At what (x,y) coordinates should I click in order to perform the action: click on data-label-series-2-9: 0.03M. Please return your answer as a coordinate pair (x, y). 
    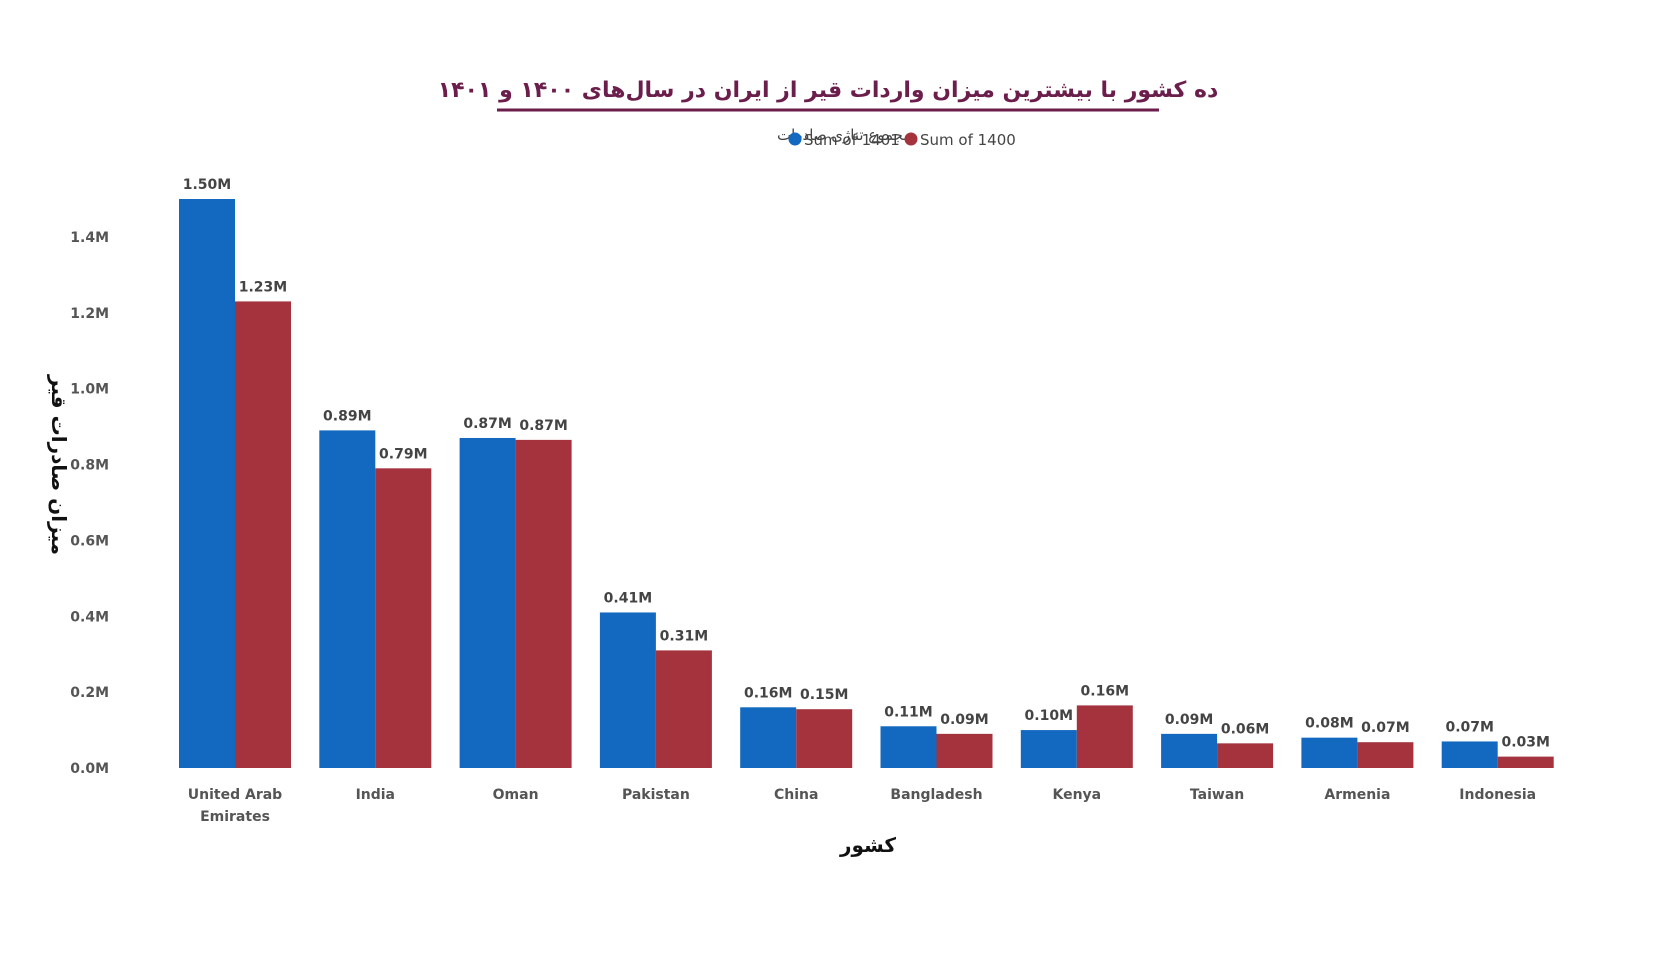
    Looking at the image, I should click on (1525, 743).